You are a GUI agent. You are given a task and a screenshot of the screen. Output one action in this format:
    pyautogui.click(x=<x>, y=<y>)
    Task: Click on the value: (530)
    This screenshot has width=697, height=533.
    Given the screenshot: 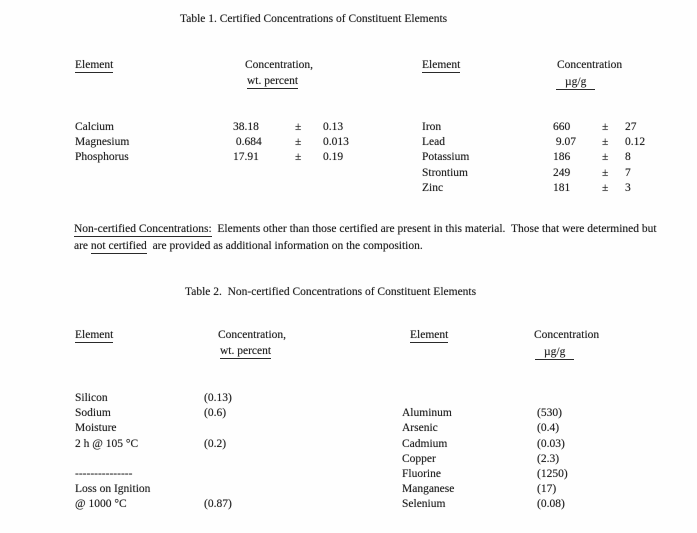 What is the action you would take?
    pyautogui.click(x=549, y=413)
    